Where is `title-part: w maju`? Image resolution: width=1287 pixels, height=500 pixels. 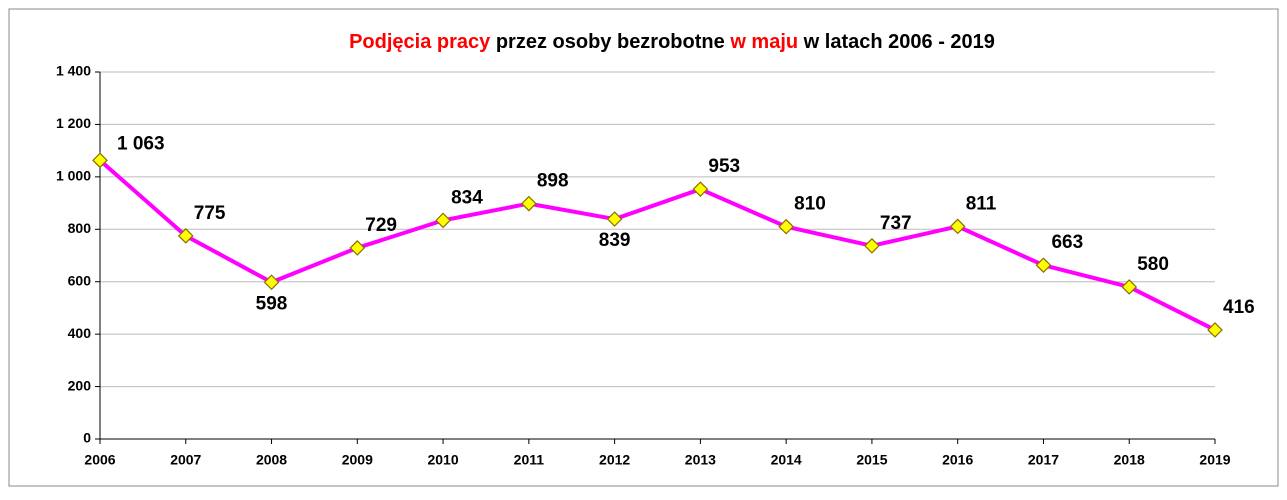 title-part: w maju is located at coordinates (763, 42).